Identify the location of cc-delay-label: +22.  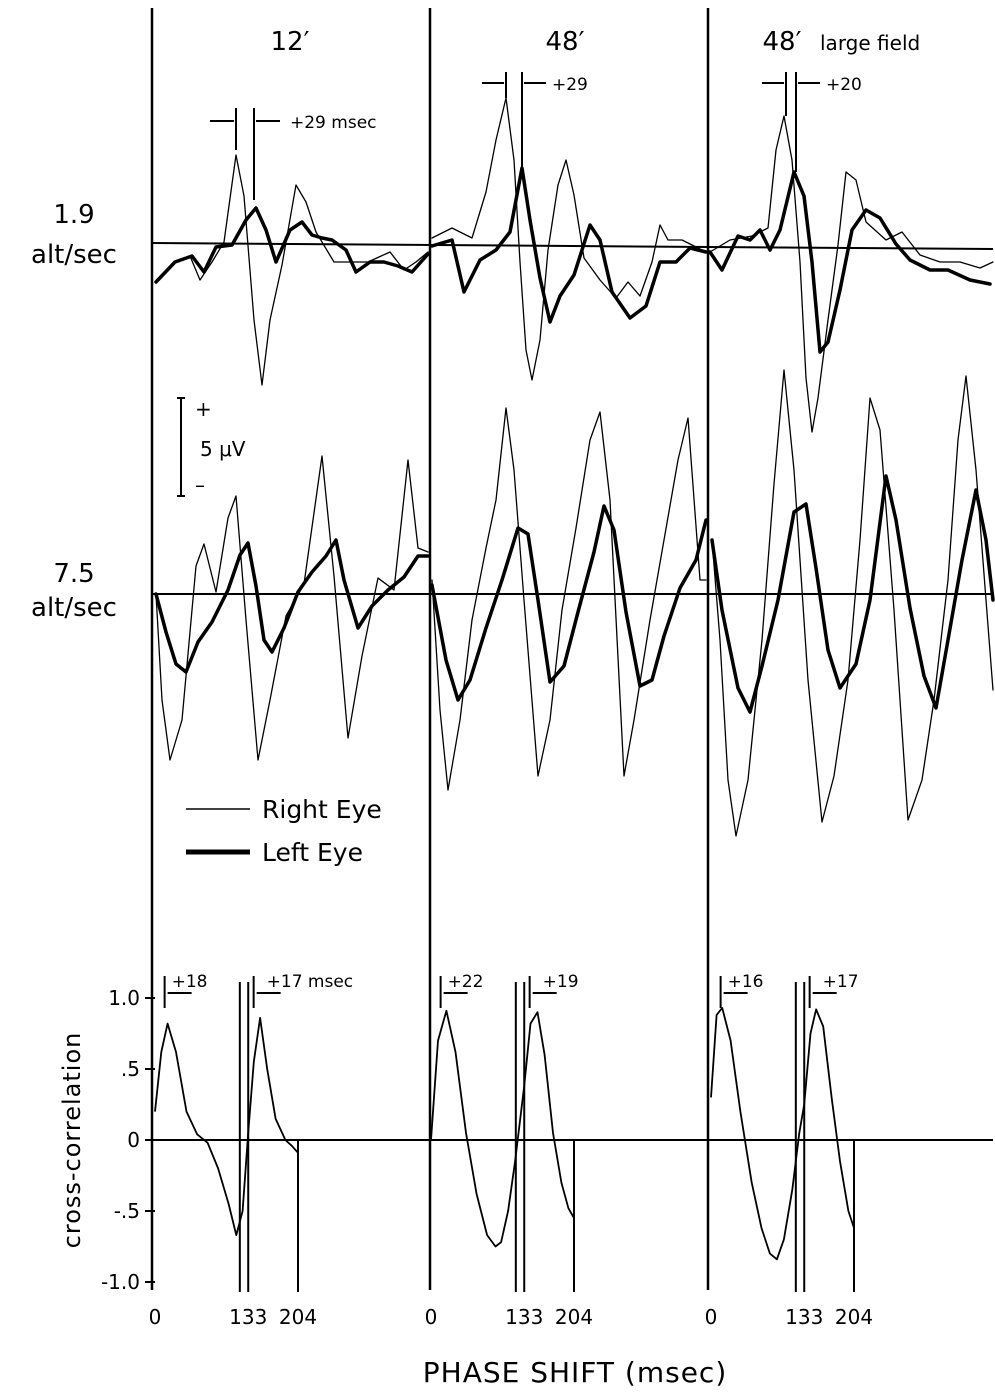
(466, 982).